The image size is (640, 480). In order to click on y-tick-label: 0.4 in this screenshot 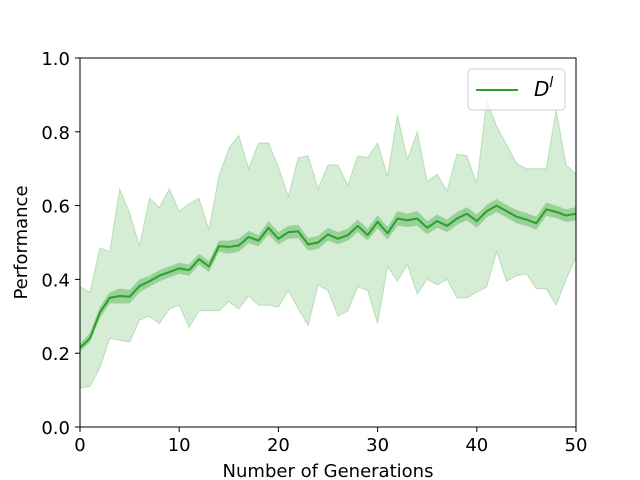, I will do `click(55, 280)`.